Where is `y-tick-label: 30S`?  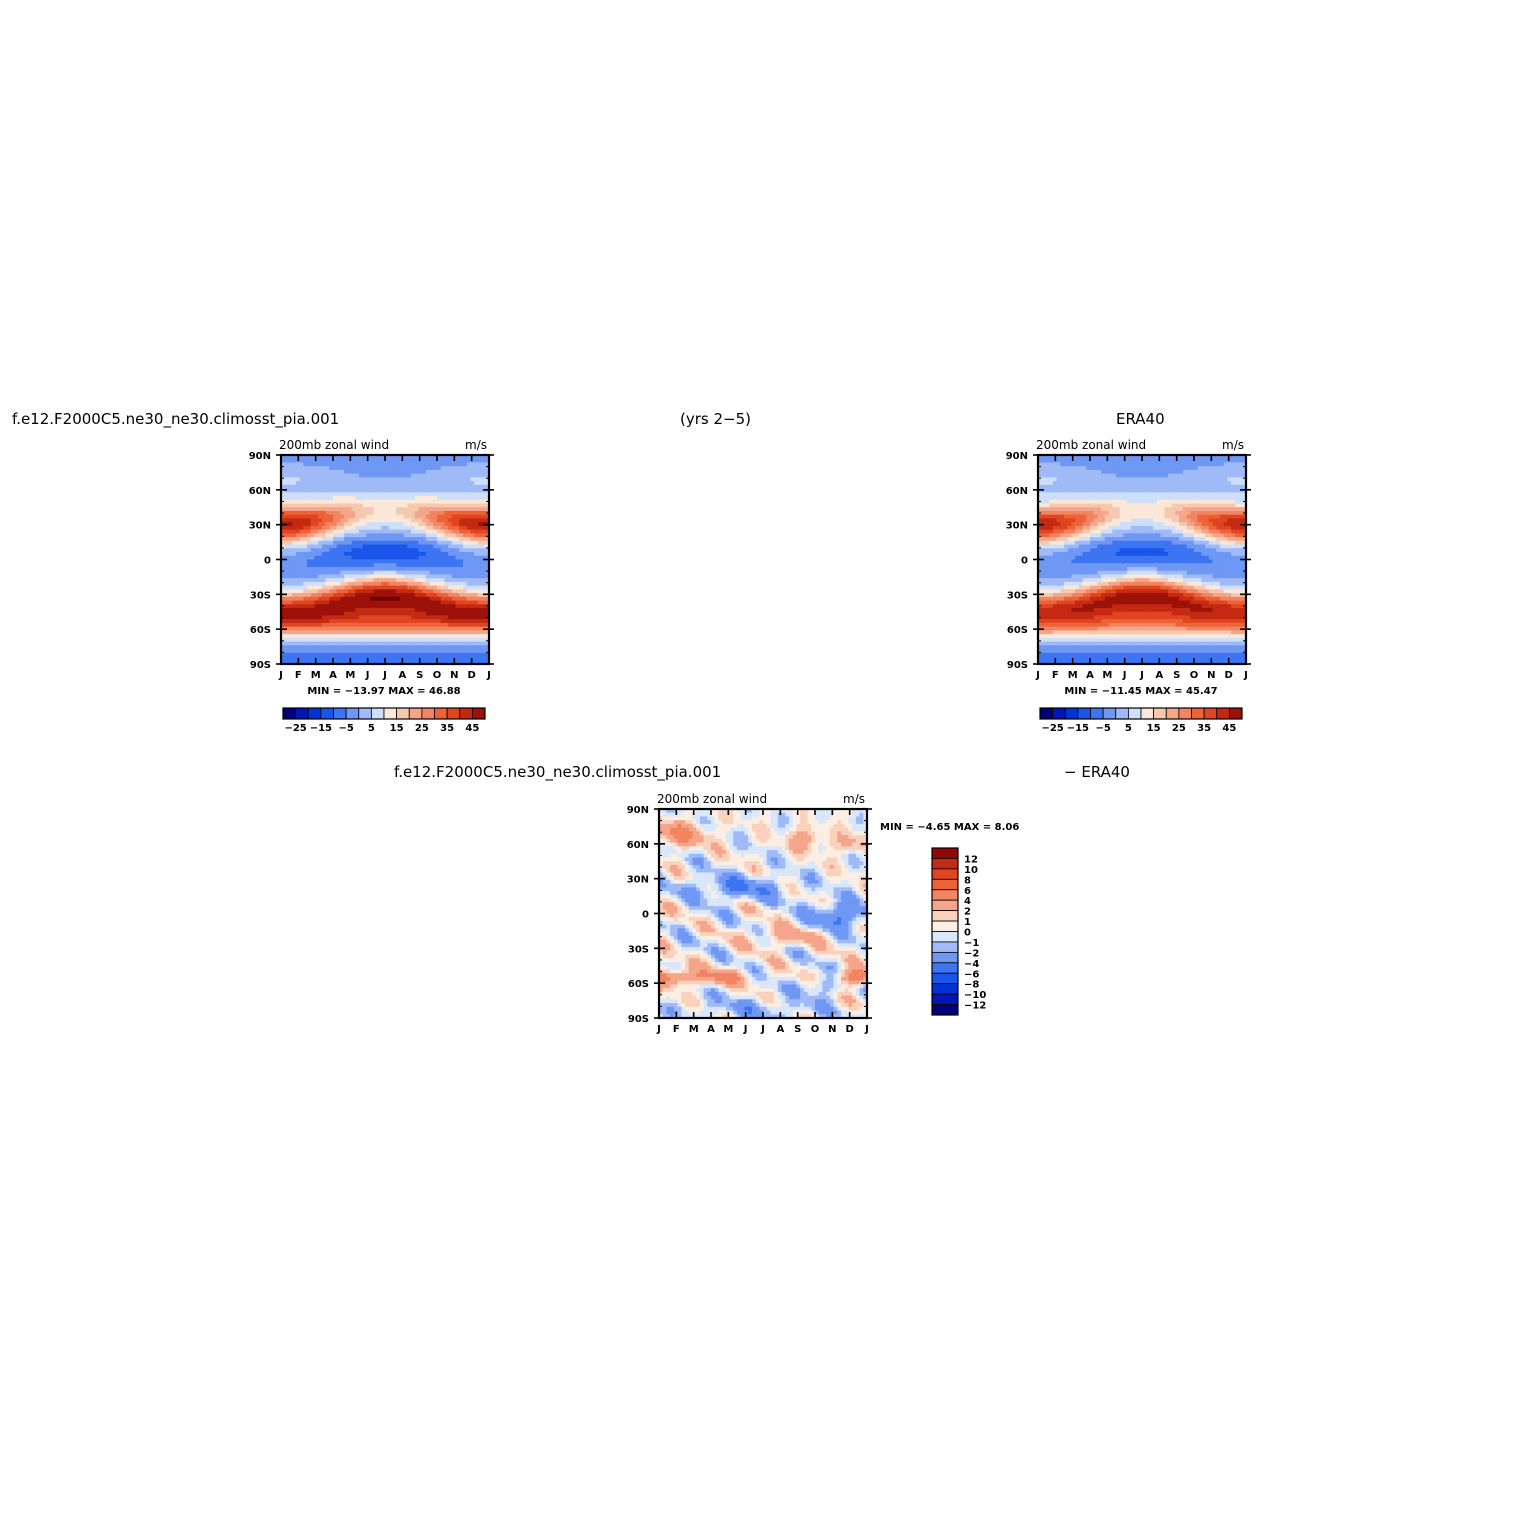 y-tick-label: 30S is located at coordinates (260, 595).